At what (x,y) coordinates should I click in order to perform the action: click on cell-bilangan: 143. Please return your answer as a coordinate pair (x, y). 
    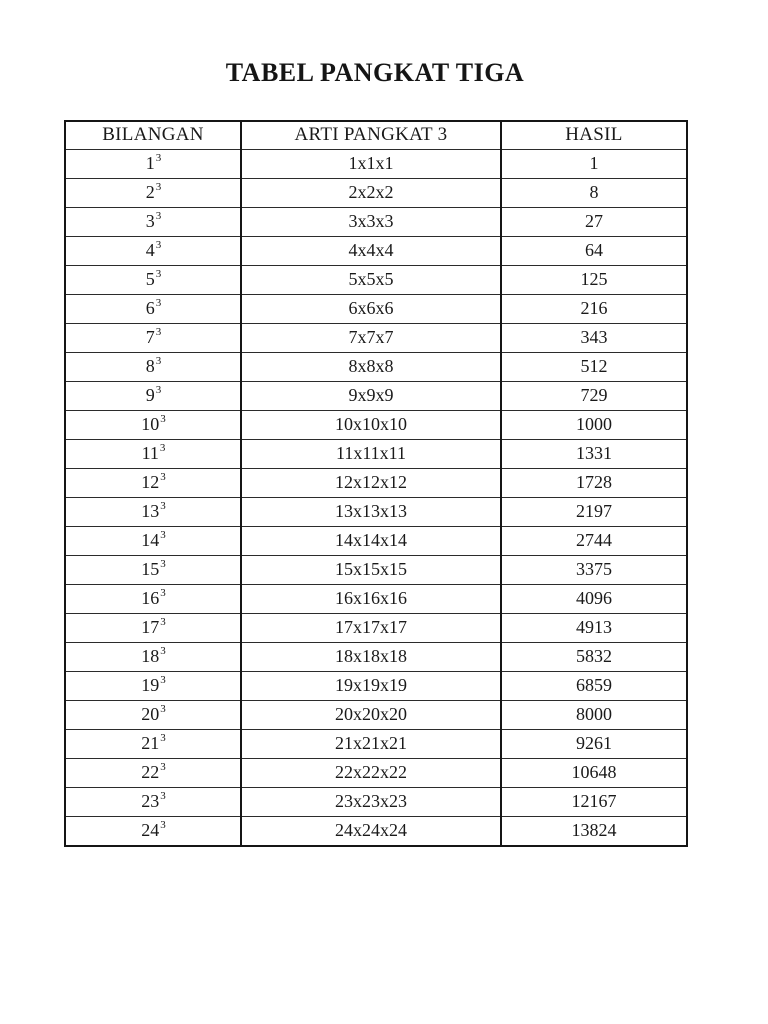
    Looking at the image, I should click on (153, 541).